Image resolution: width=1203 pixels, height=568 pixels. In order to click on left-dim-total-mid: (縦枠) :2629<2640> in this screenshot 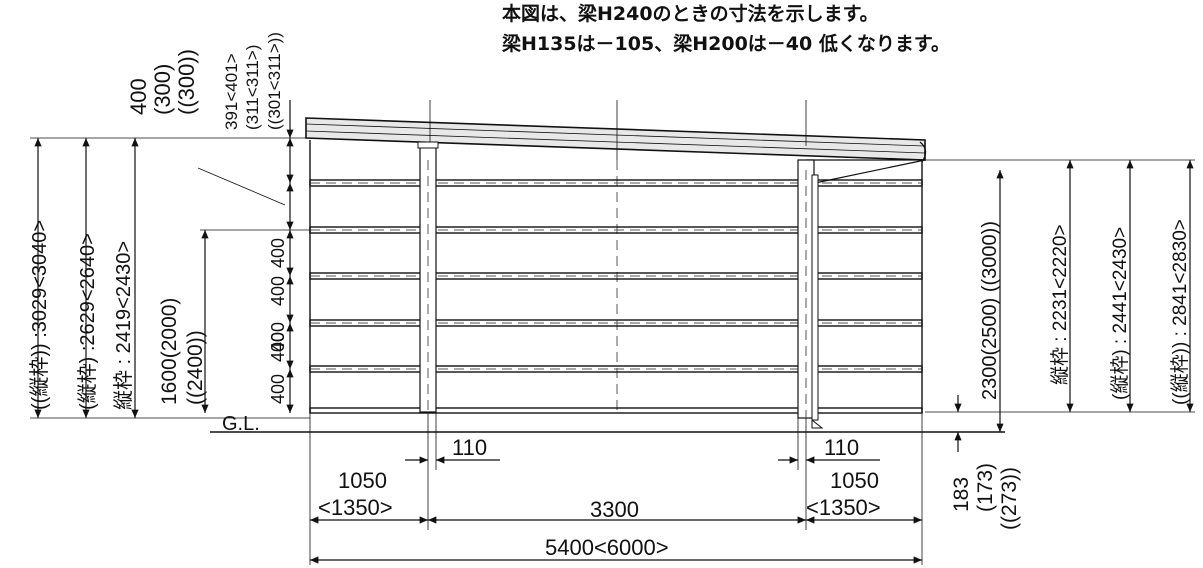, I will do `click(87, 321)`.